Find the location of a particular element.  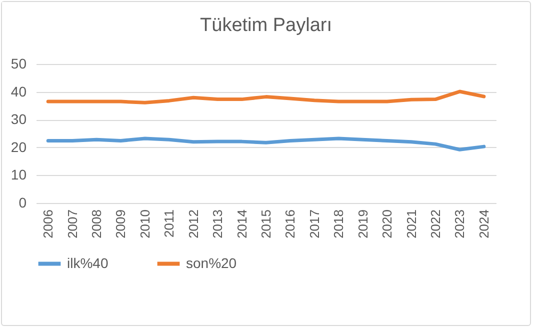

y-tick-label: 0 is located at coordinates (22, 202).